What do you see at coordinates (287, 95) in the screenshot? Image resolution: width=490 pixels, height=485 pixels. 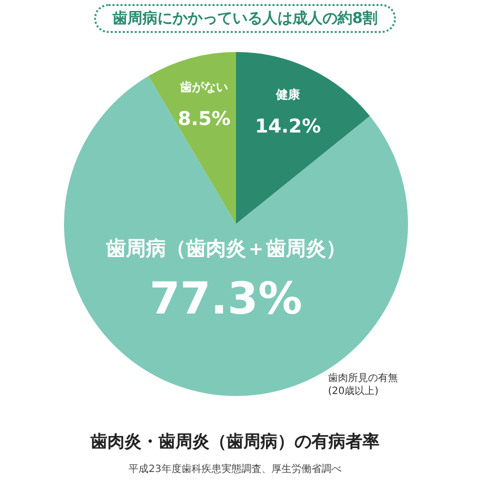 I see `slice-label: 健康` at bounding box center [287, 95].